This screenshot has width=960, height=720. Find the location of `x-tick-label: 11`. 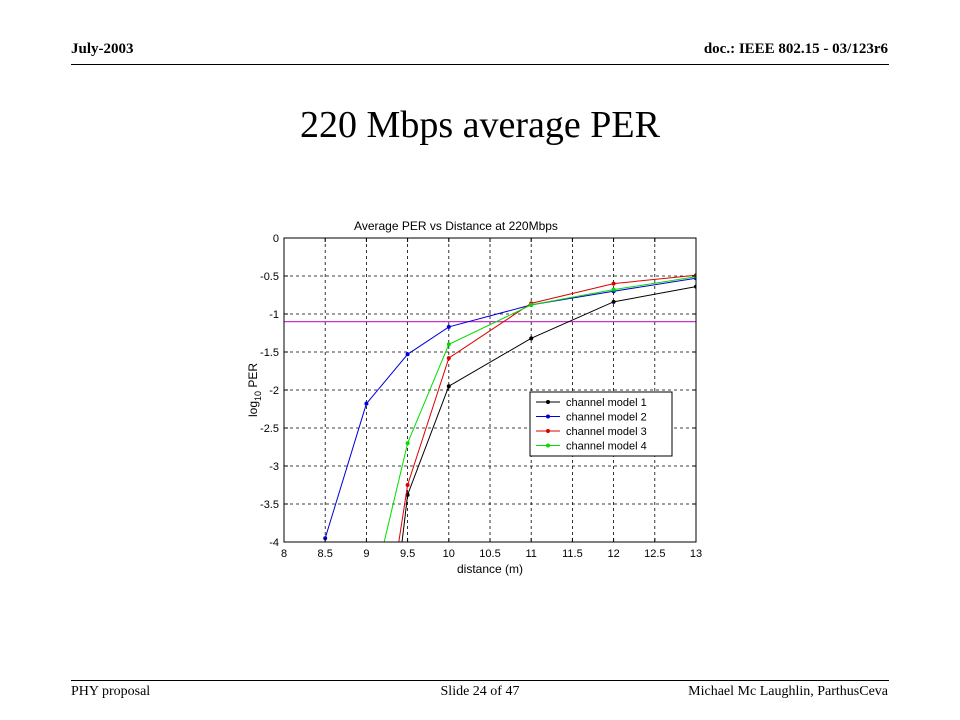

x-tick-label: 11 is located at coordinates (530, 554).